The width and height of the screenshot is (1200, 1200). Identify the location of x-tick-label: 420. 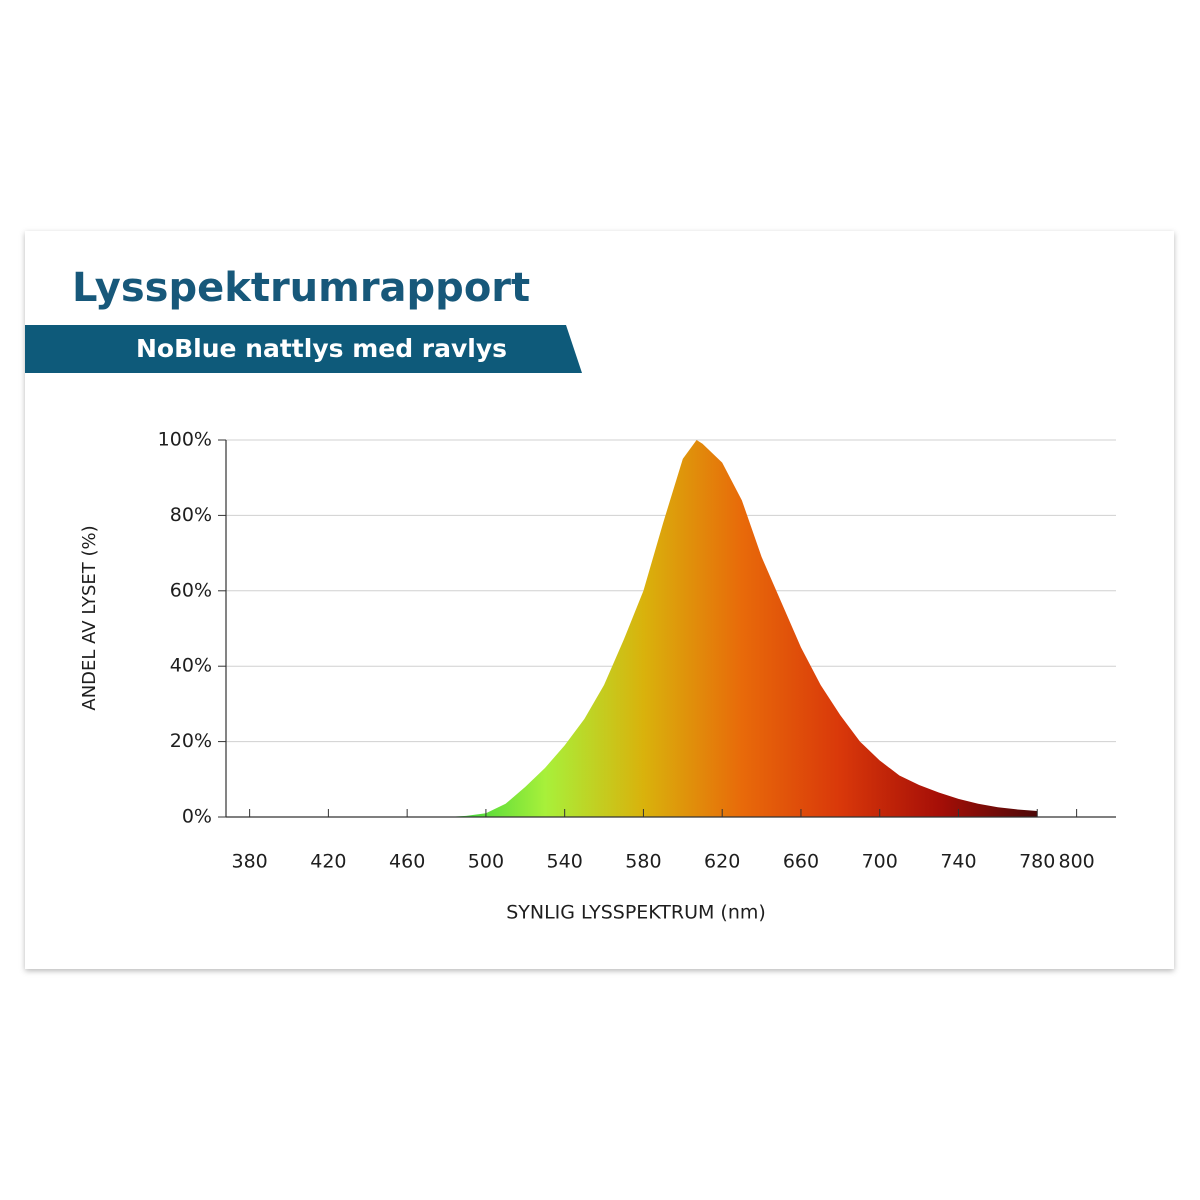
(328, 862).